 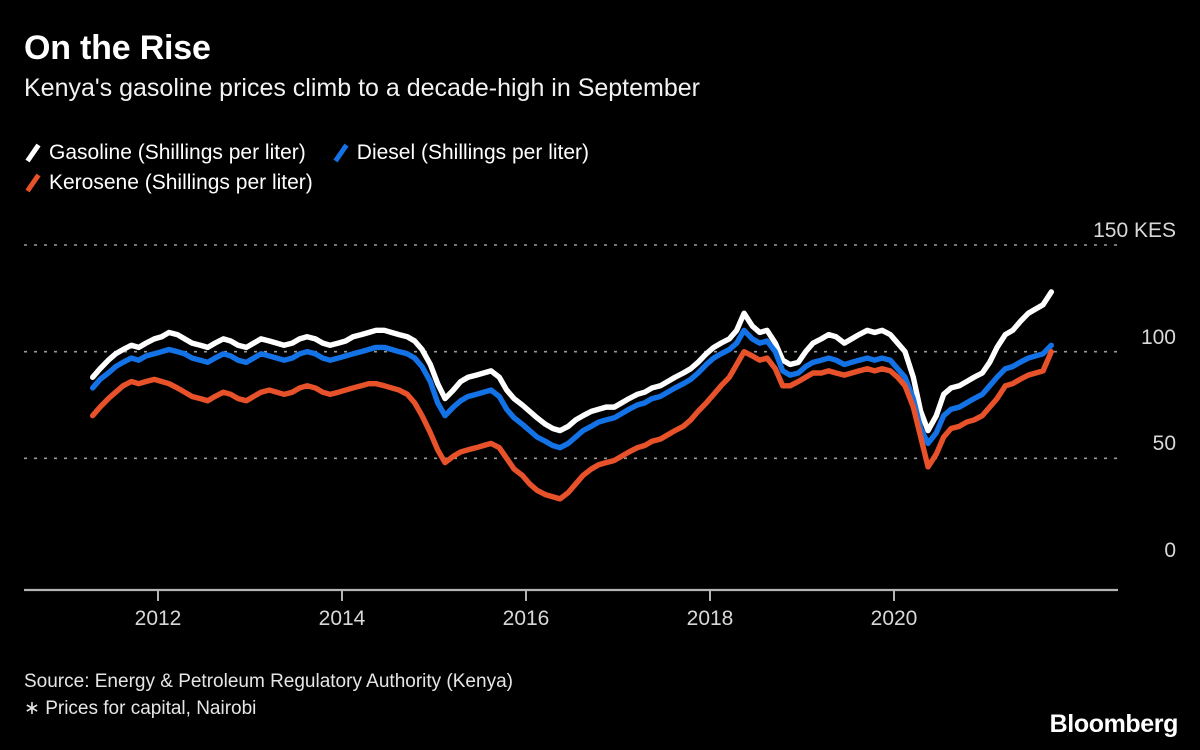 What do you see at coordinates (342, 618) in the screenshot?
I see `x-tick-label-2014: 2014` at bounding box center [342, 618].